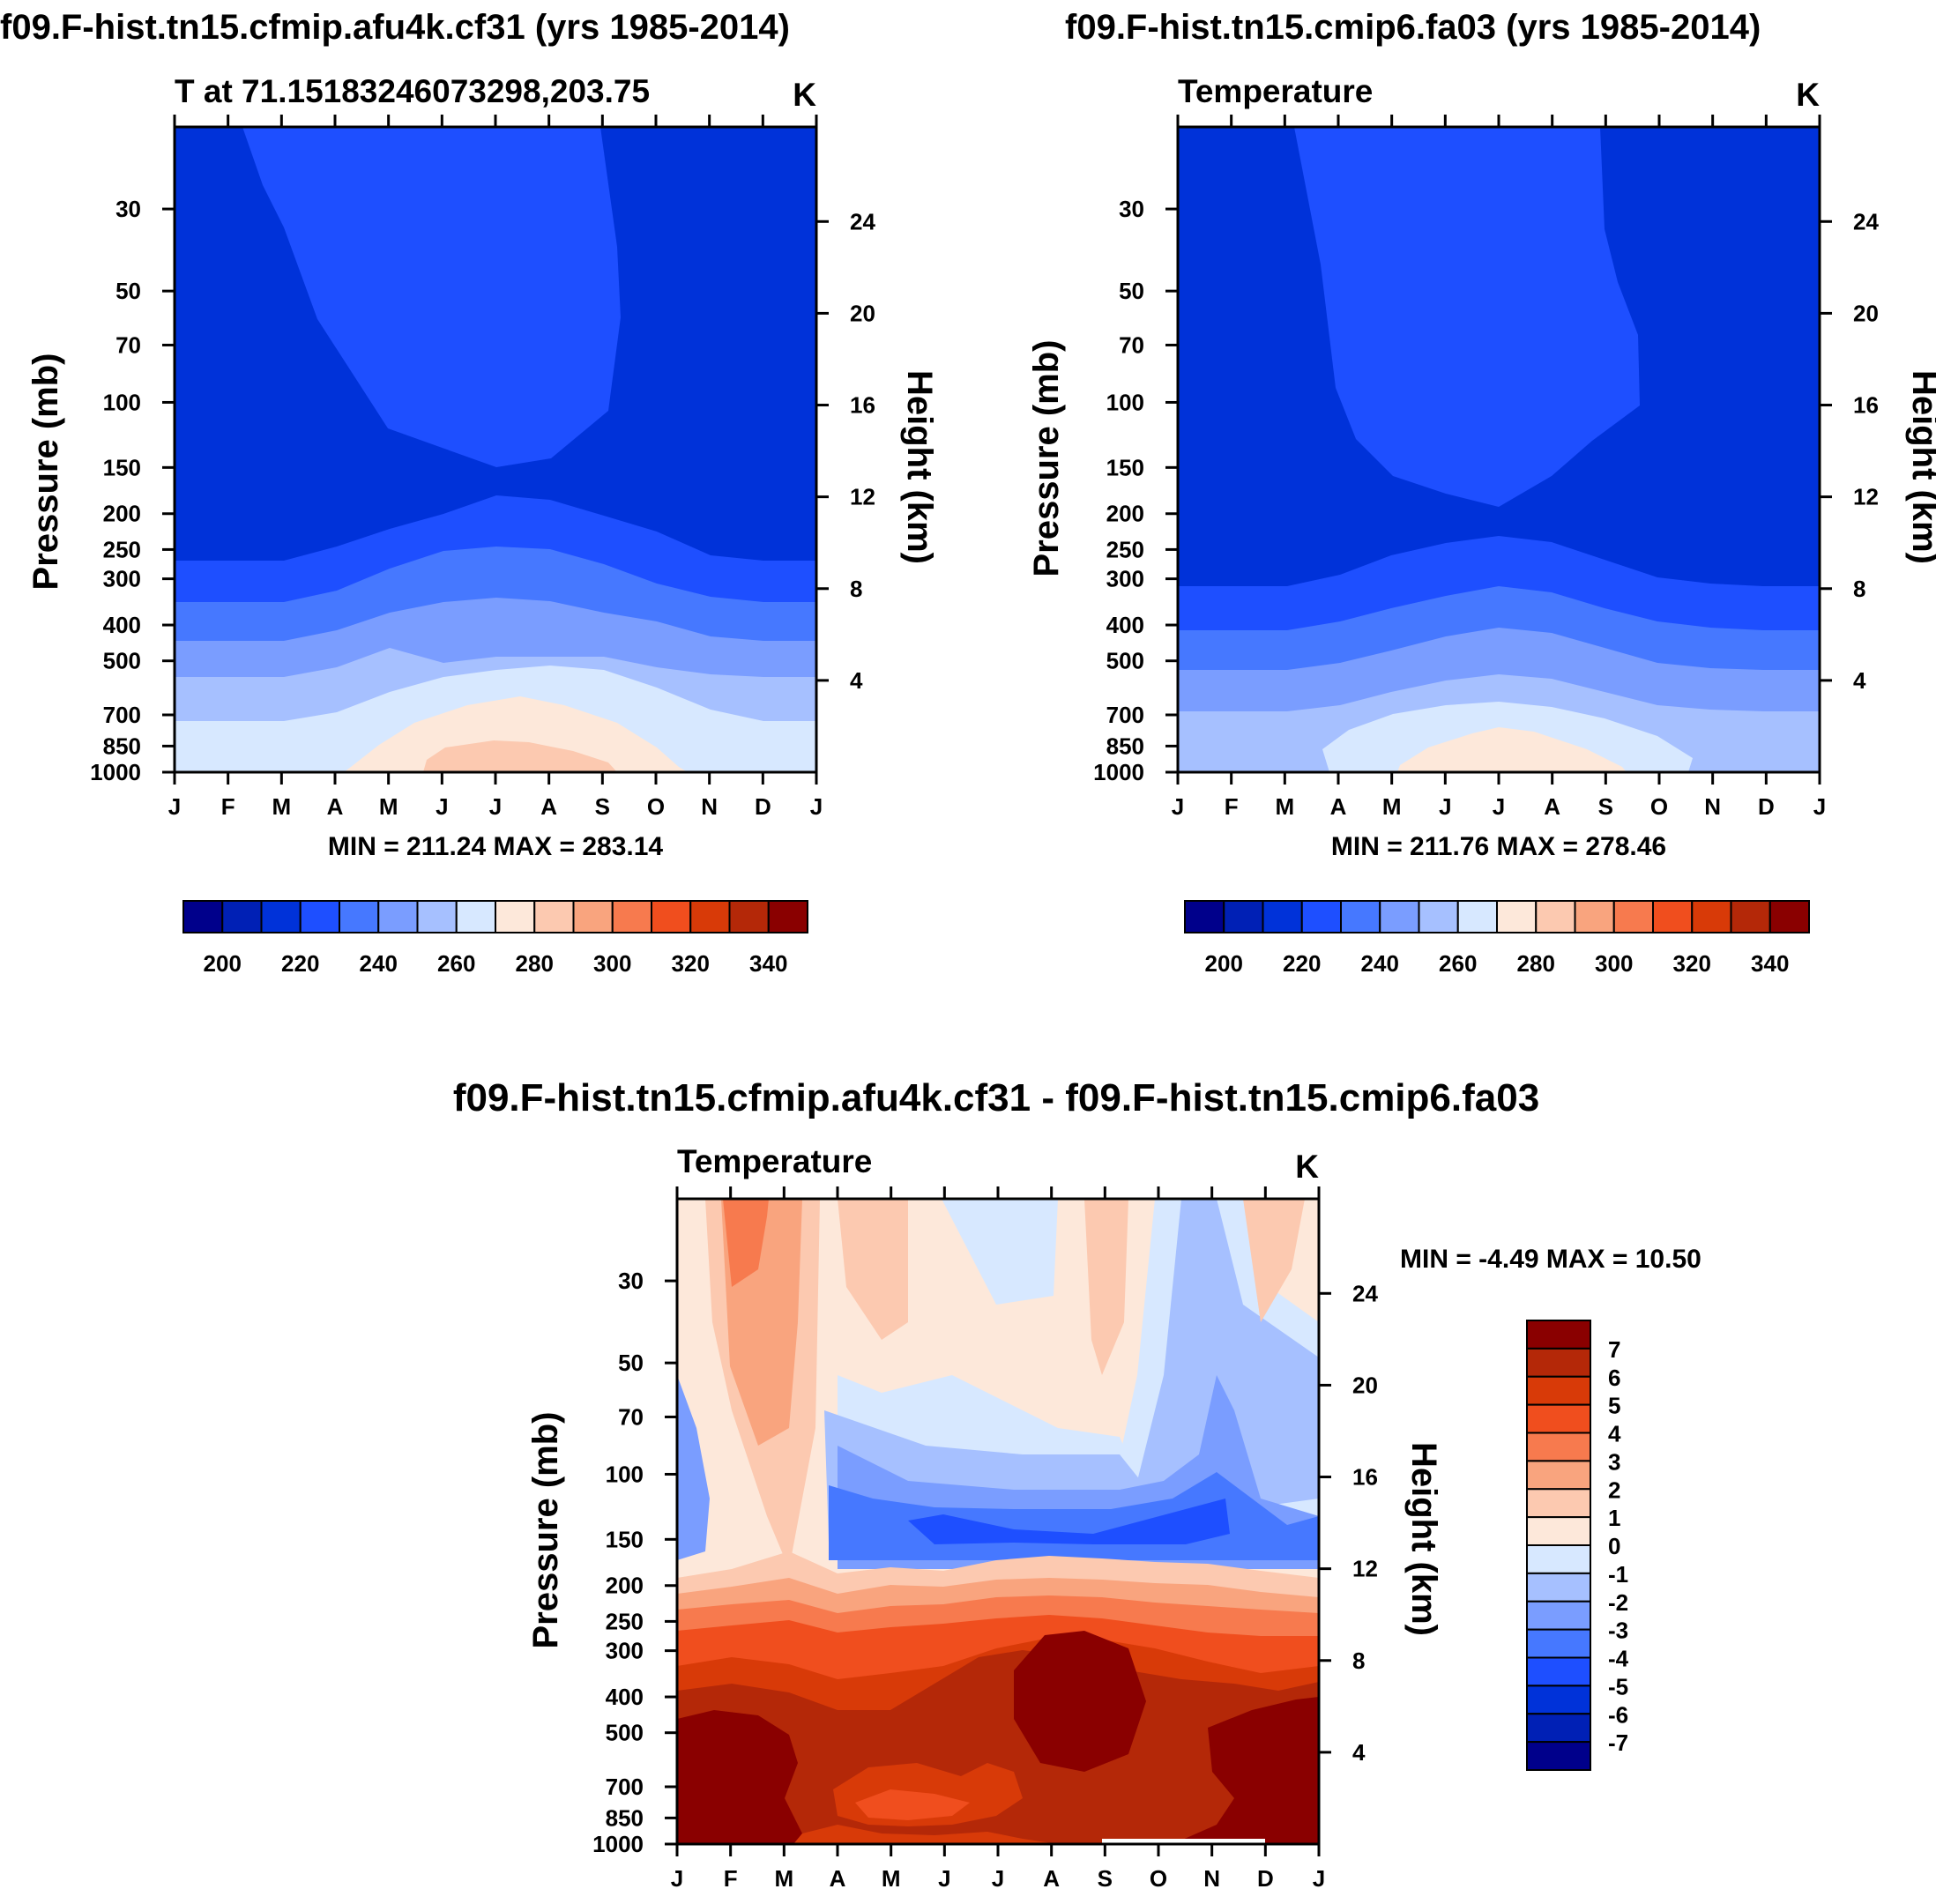  I want to click on contour-fill-group, so click(1499, 449).